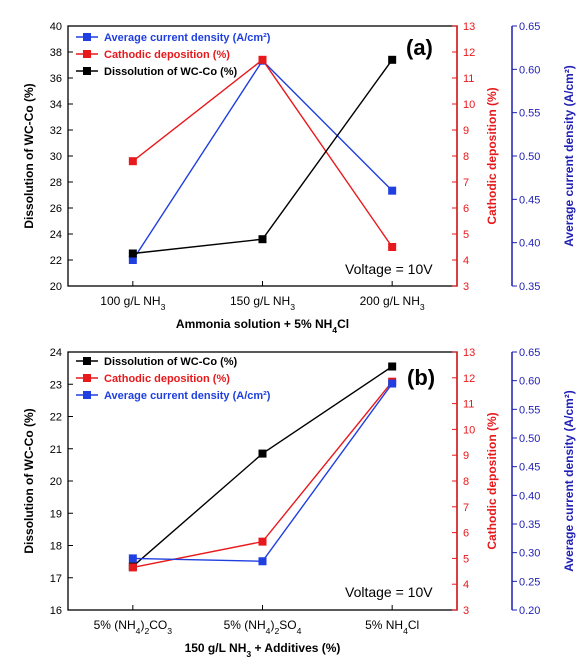 The height and width of the screenshot is (668, 587). I want to click on right-red-axis-tick-label: 10, so click(469, 105).